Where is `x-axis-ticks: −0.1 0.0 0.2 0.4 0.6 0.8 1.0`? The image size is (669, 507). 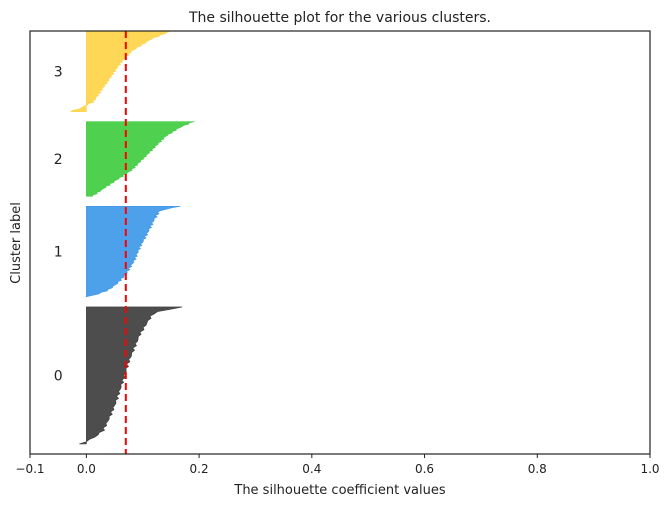 x-axis-ticks: −0.1 0.0 0.2 0.4 0.6 0.8 1.0 is located at coordinates (337, 465).